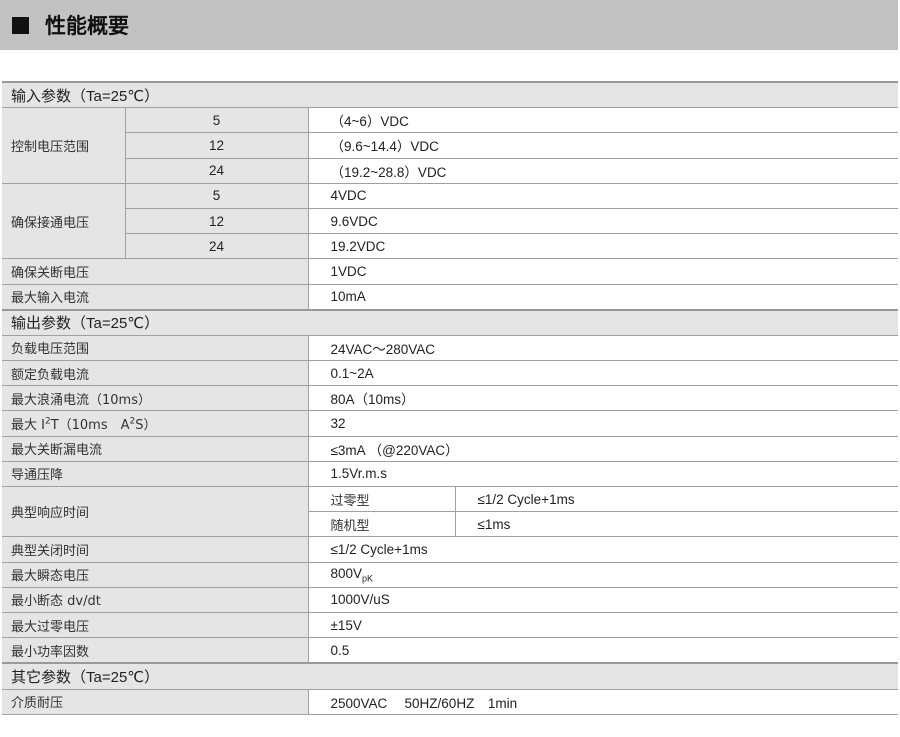 This screenshot has width=900, height=737. I want to click on table-row: 导通压降 1.5Vr.m.s, so click(450, 474).